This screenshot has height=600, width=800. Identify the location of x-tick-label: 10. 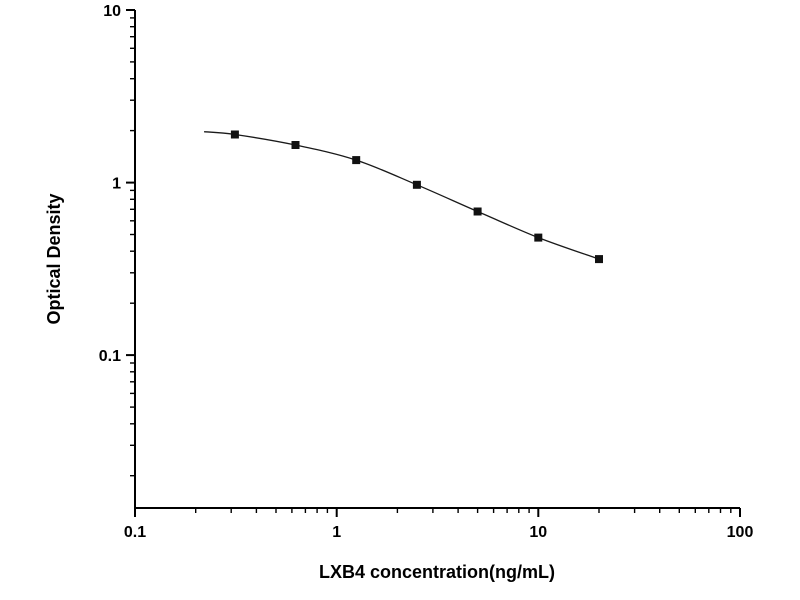
(538, 532).